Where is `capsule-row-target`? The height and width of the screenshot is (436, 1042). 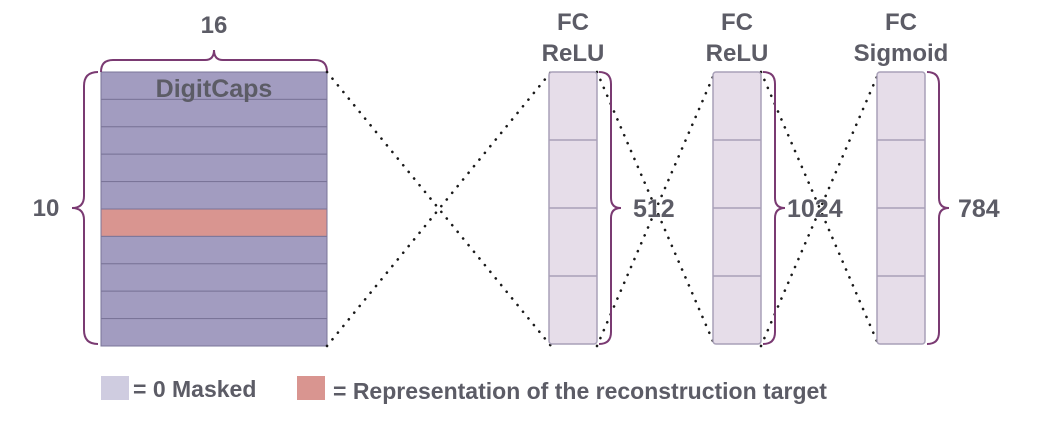
capsule-row-target is located at coordinates (214, 222).